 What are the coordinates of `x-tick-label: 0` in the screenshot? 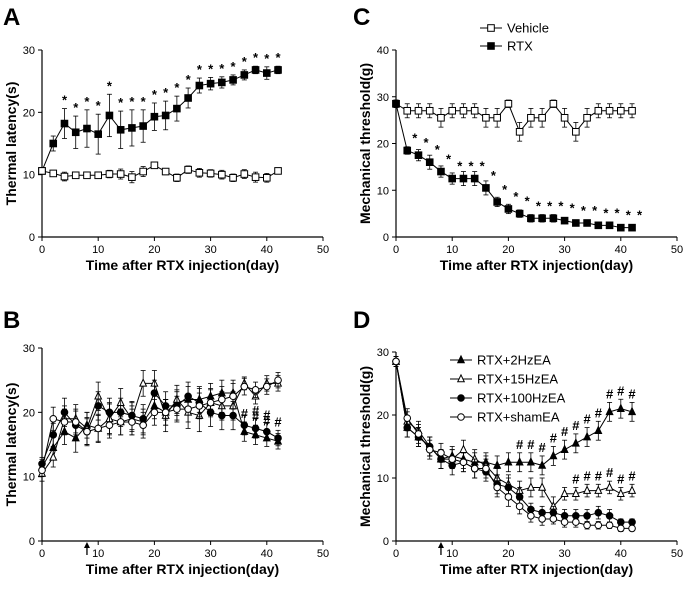 It's located at (396, 554).